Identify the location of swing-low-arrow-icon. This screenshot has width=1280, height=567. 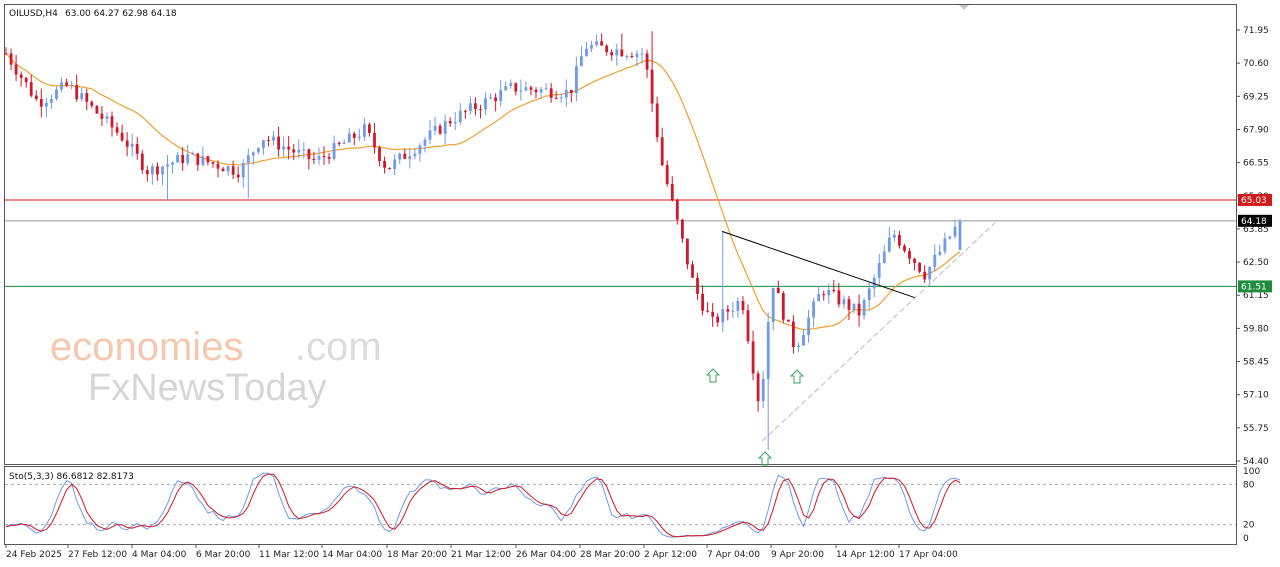
(713, 375).